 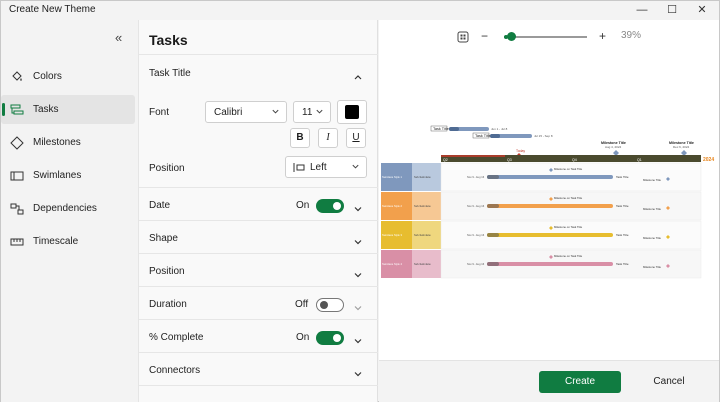 I want to click on font-size-dropdown: 11, so click(x=312, y=112).